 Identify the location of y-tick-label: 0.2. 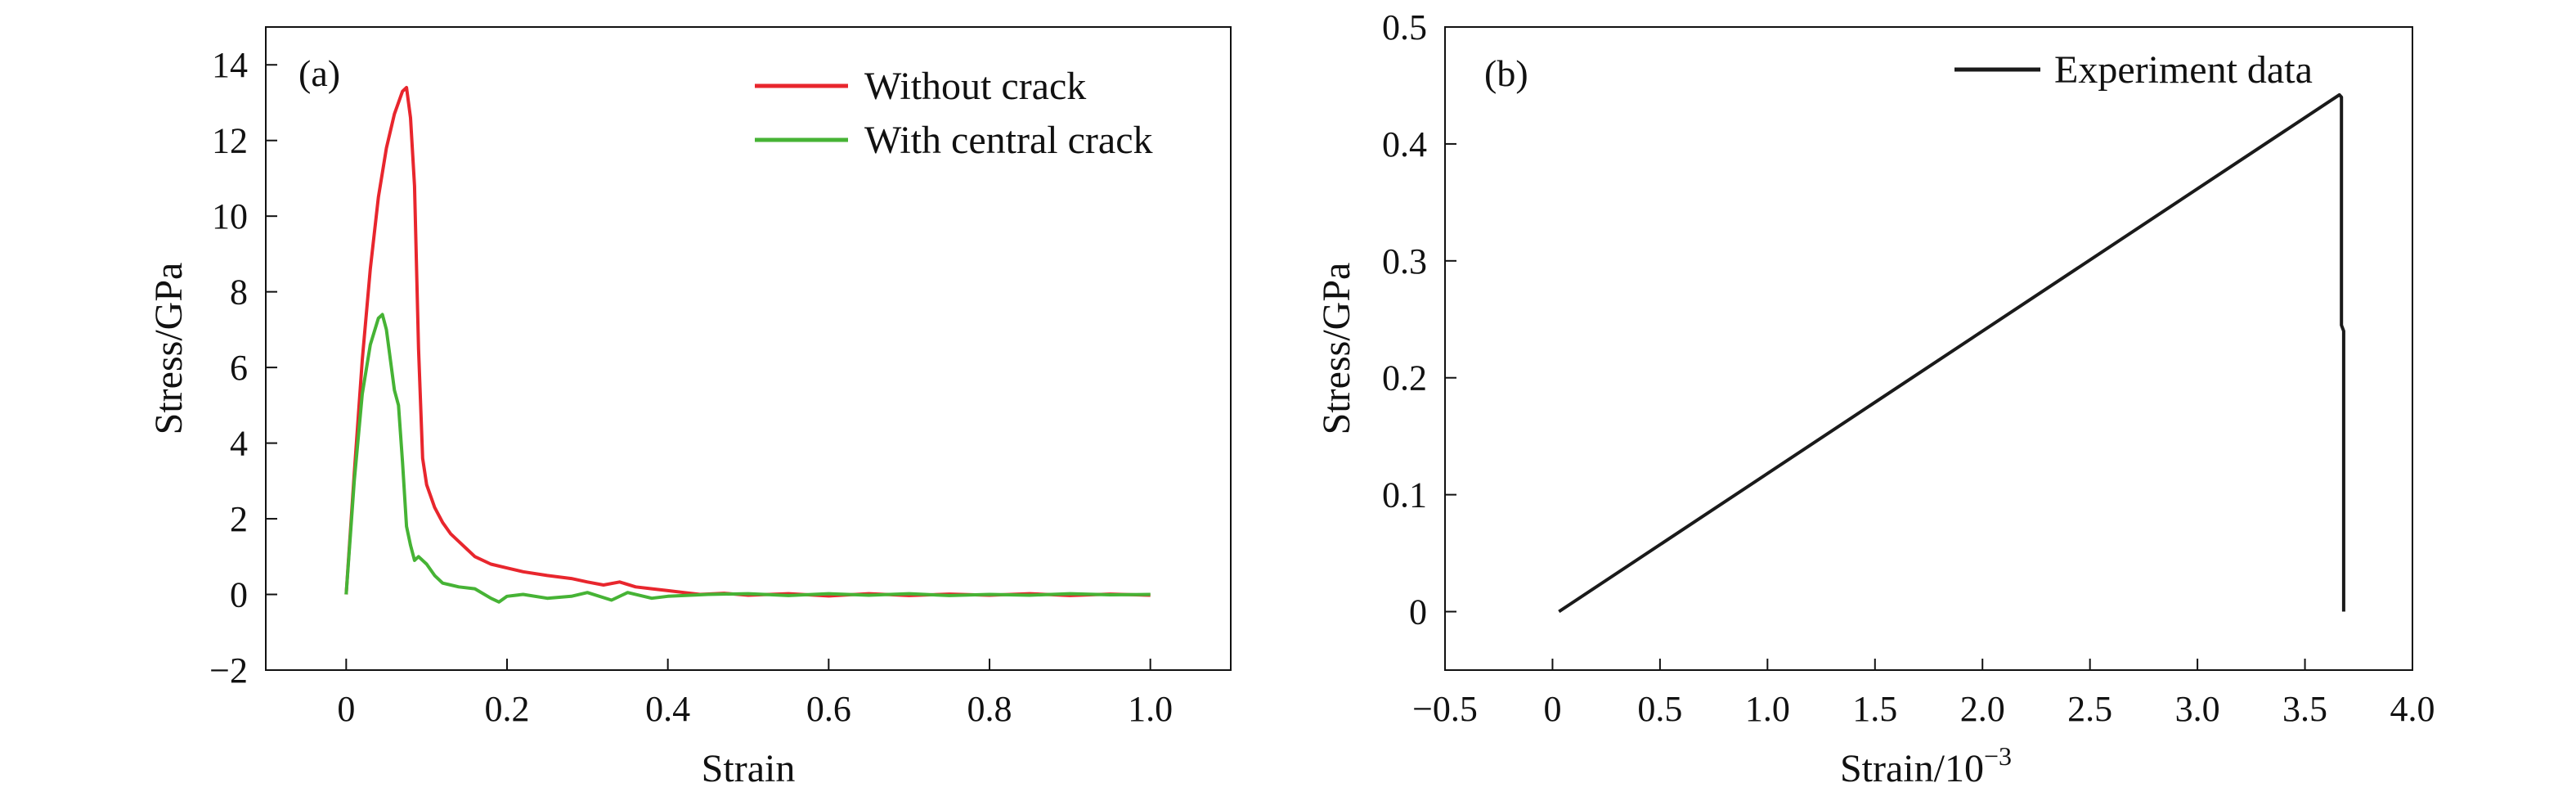
(1404, 378).